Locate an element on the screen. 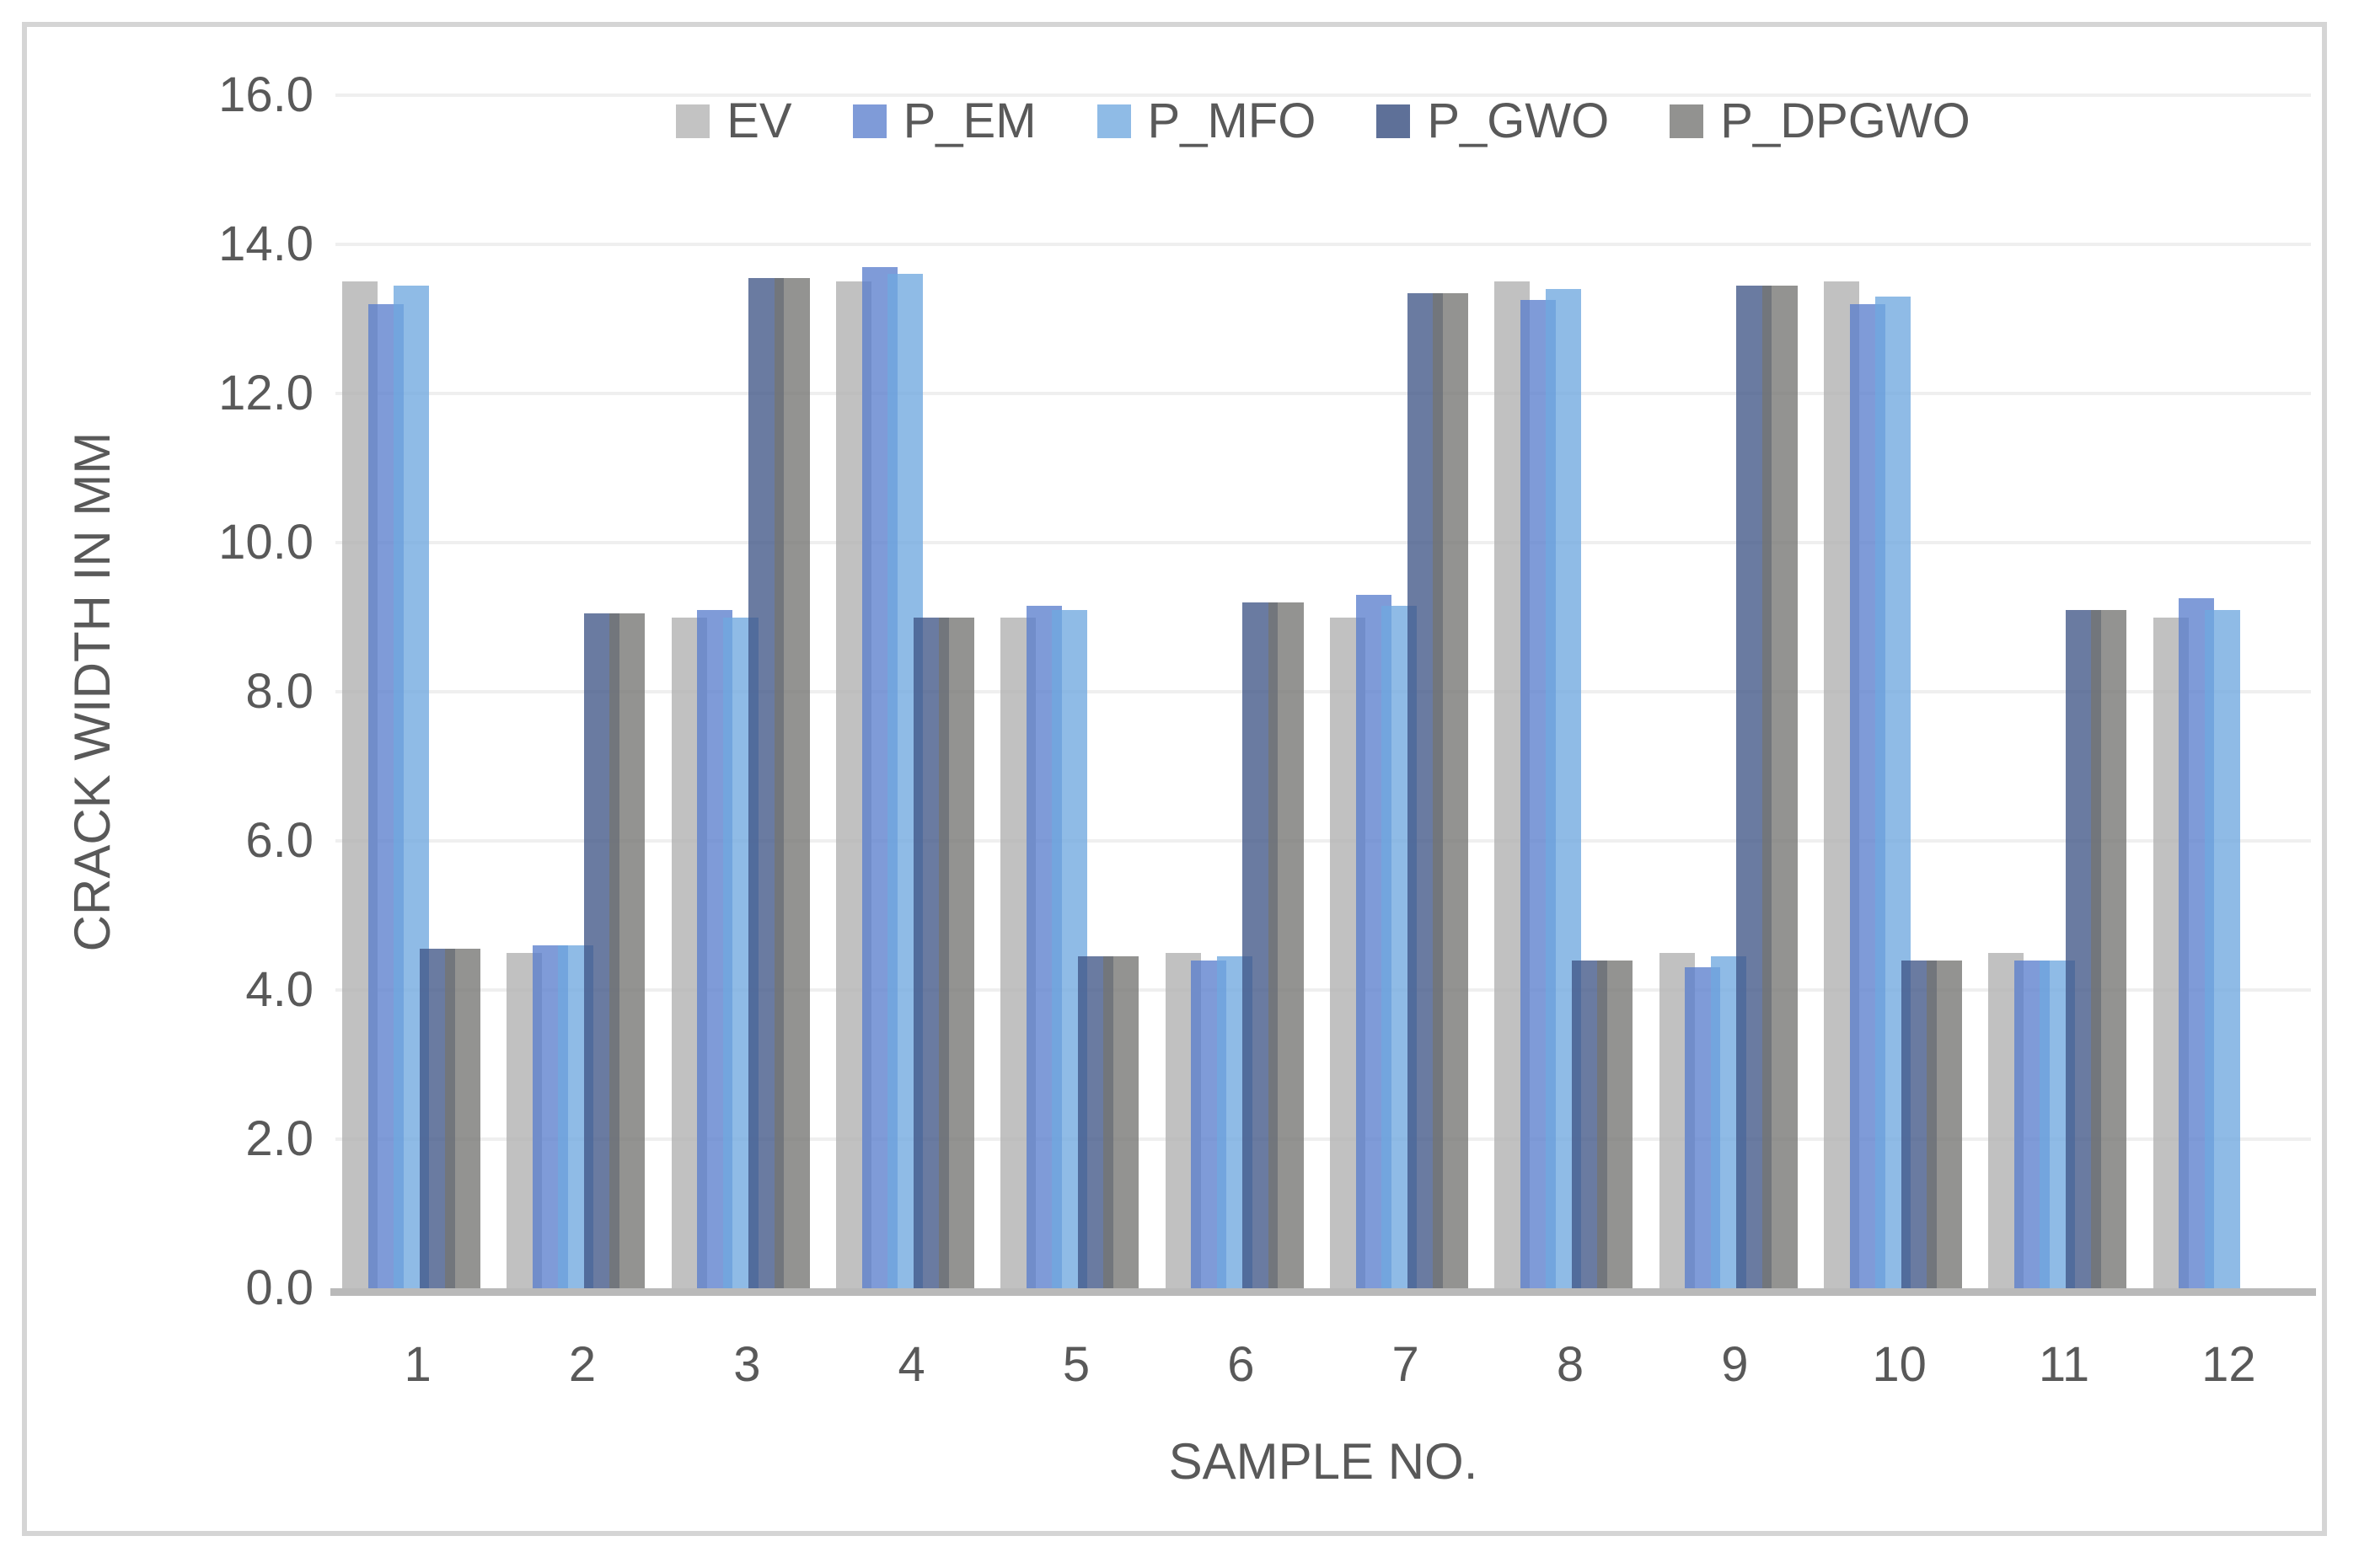 This screenshot has width=2359, height=1568. legend-item-EV: EV is located at coordinates (734, 121).